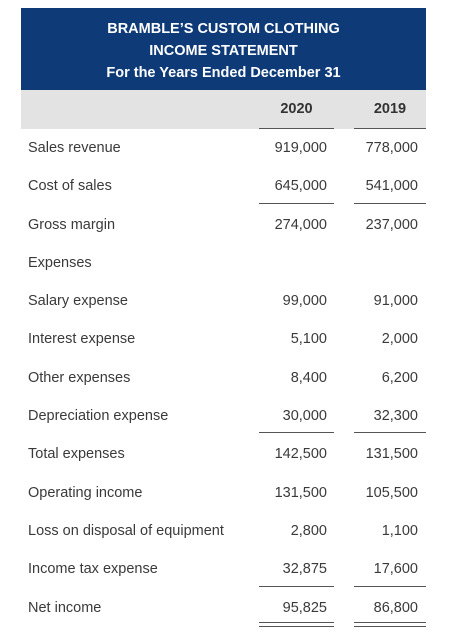  I want to click on table-row: Depreciation expense 30,000 32,300, so click(223, 416).